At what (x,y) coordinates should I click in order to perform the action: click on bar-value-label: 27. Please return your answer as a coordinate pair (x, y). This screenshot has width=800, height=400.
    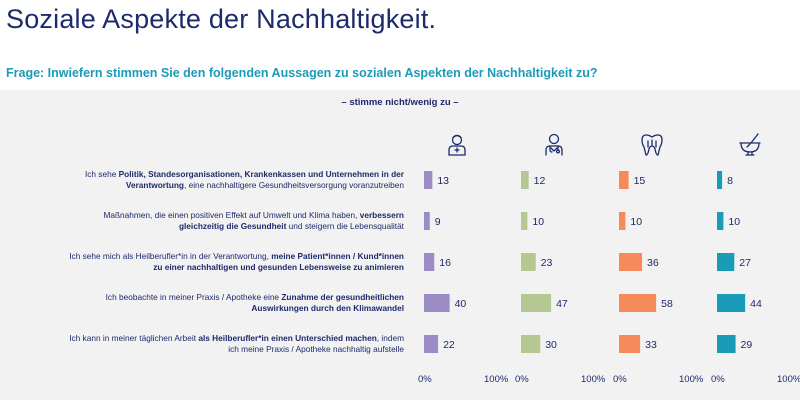
    Looking at the image, I should click on (745, 263).